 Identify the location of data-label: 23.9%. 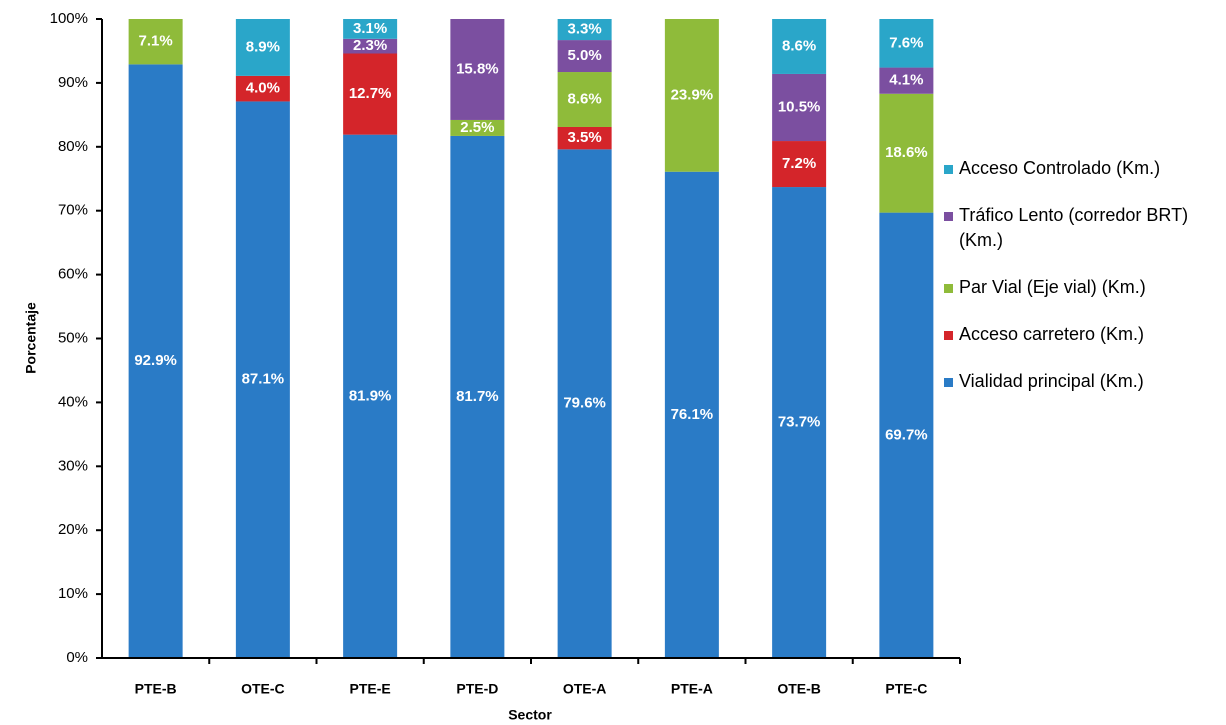
(692, 94).